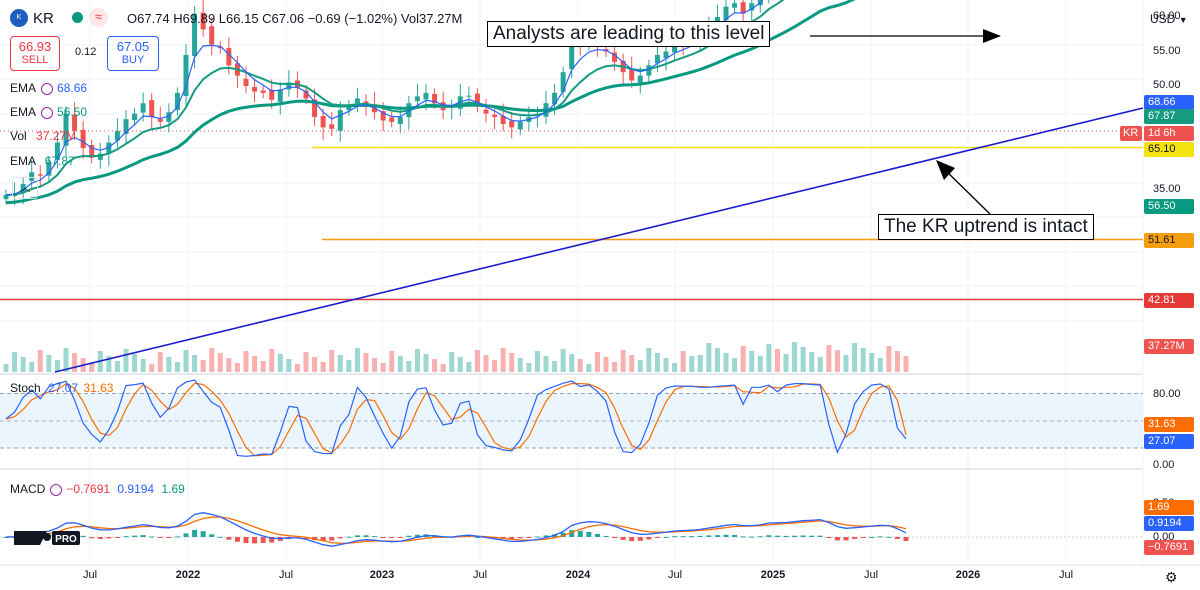 This screenshot has height=590, width=1200. I want to click on time-tick-2022-1: 2022, so click(188, 575).